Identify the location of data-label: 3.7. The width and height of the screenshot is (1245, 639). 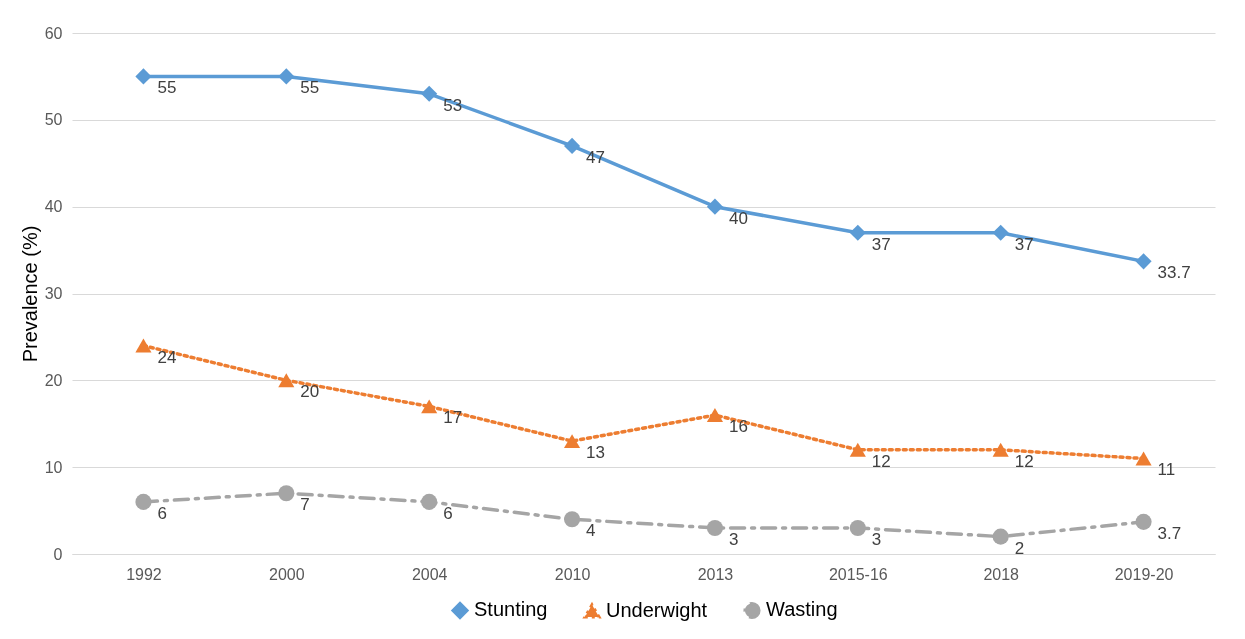
(1169, 533).